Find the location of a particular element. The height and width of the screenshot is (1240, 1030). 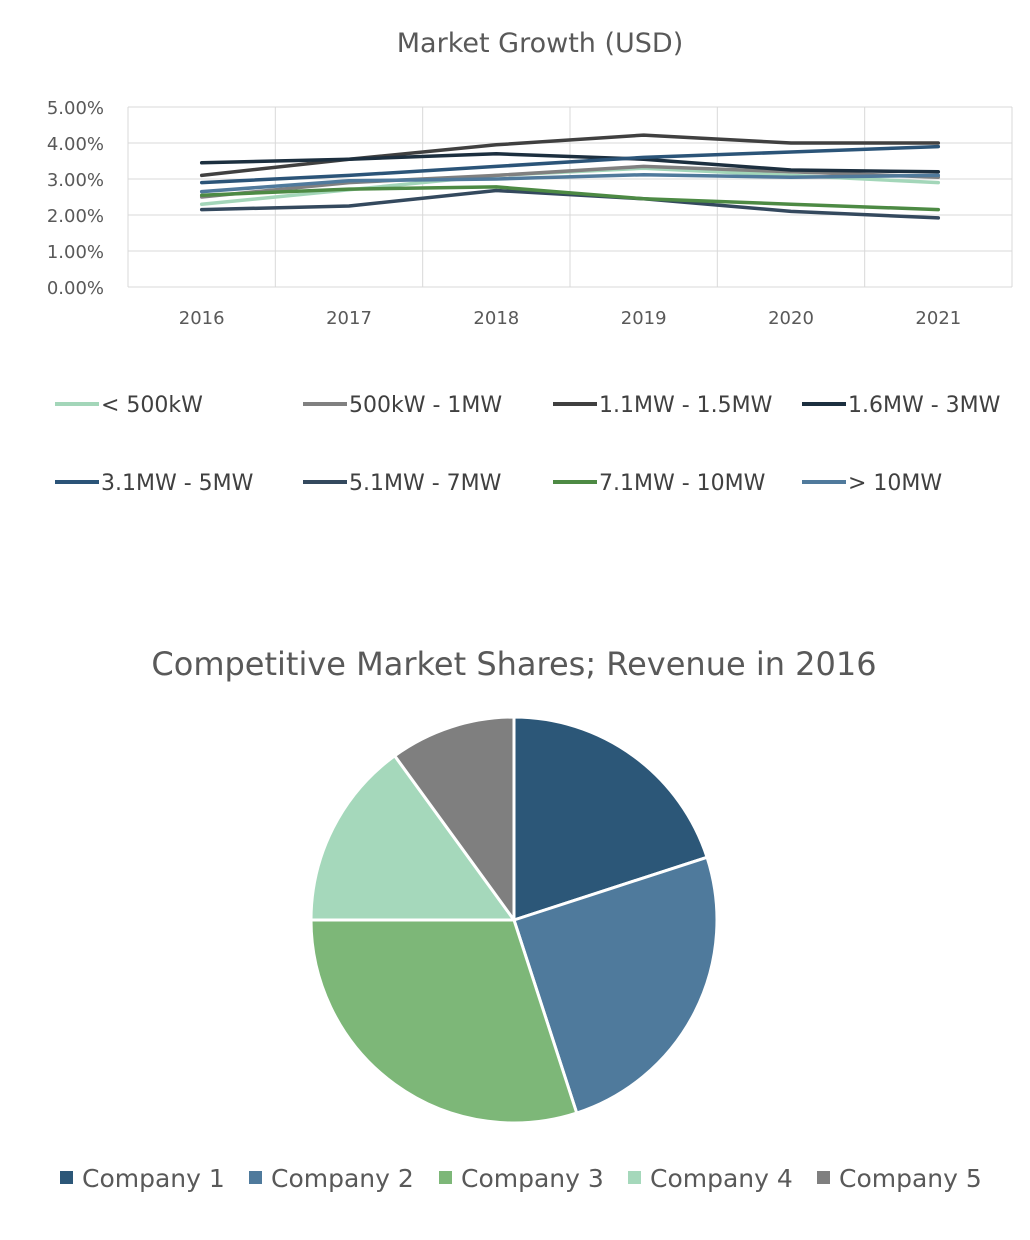

y-tick-label: 4.00% is located at coordinates (75, 144).